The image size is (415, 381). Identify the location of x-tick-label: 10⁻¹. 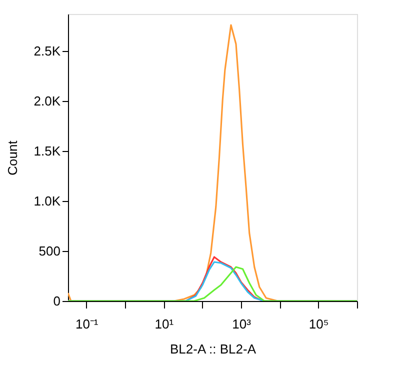
(87, 324).